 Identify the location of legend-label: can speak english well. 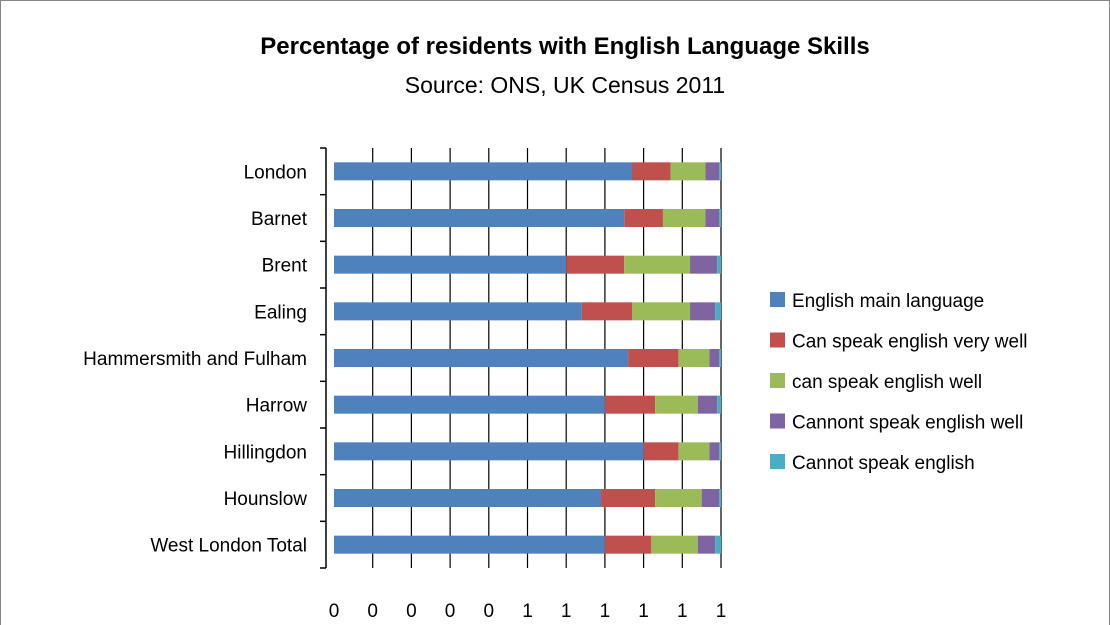
(887, 382).